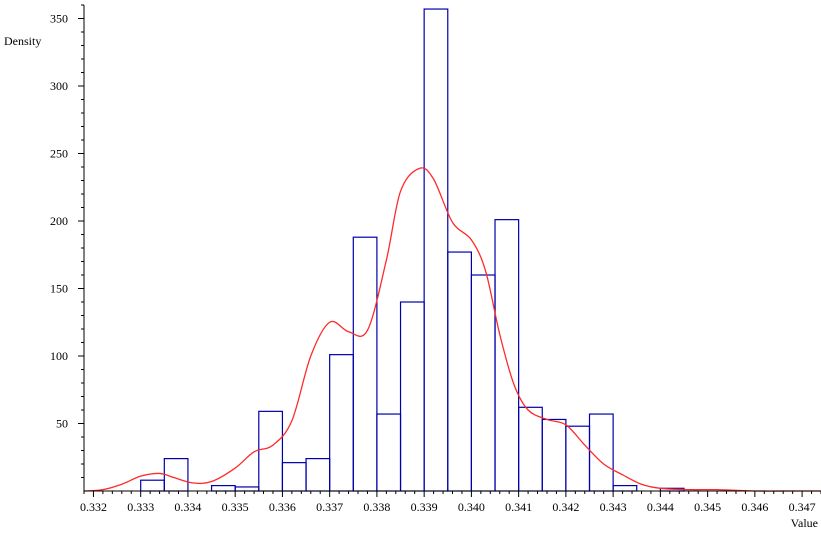 This screenshot has height=538, width=821. What do you see at coordinates (140, 507) in the screenshot?
I see `x-tick-label: 0.333` at bounding box center [140, 507].